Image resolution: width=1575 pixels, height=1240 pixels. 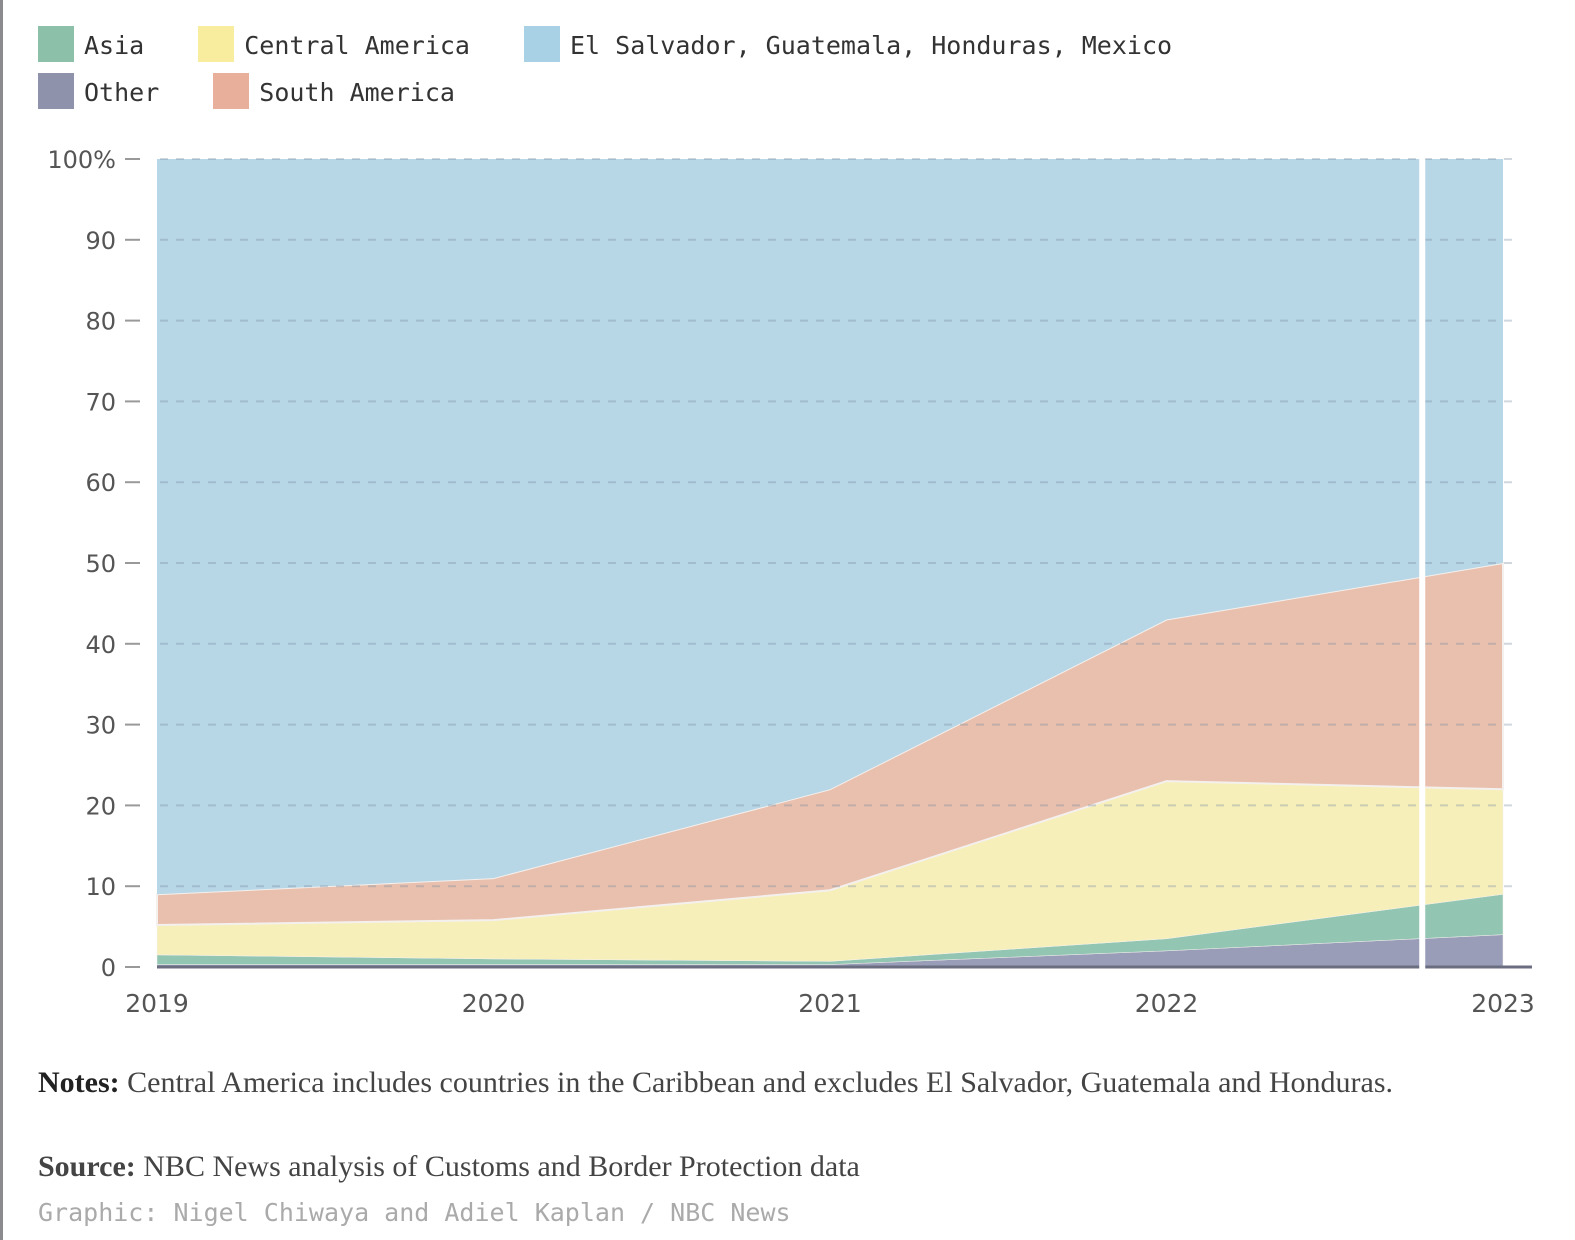 I want to click on left-border, so click(x=1, y=620).